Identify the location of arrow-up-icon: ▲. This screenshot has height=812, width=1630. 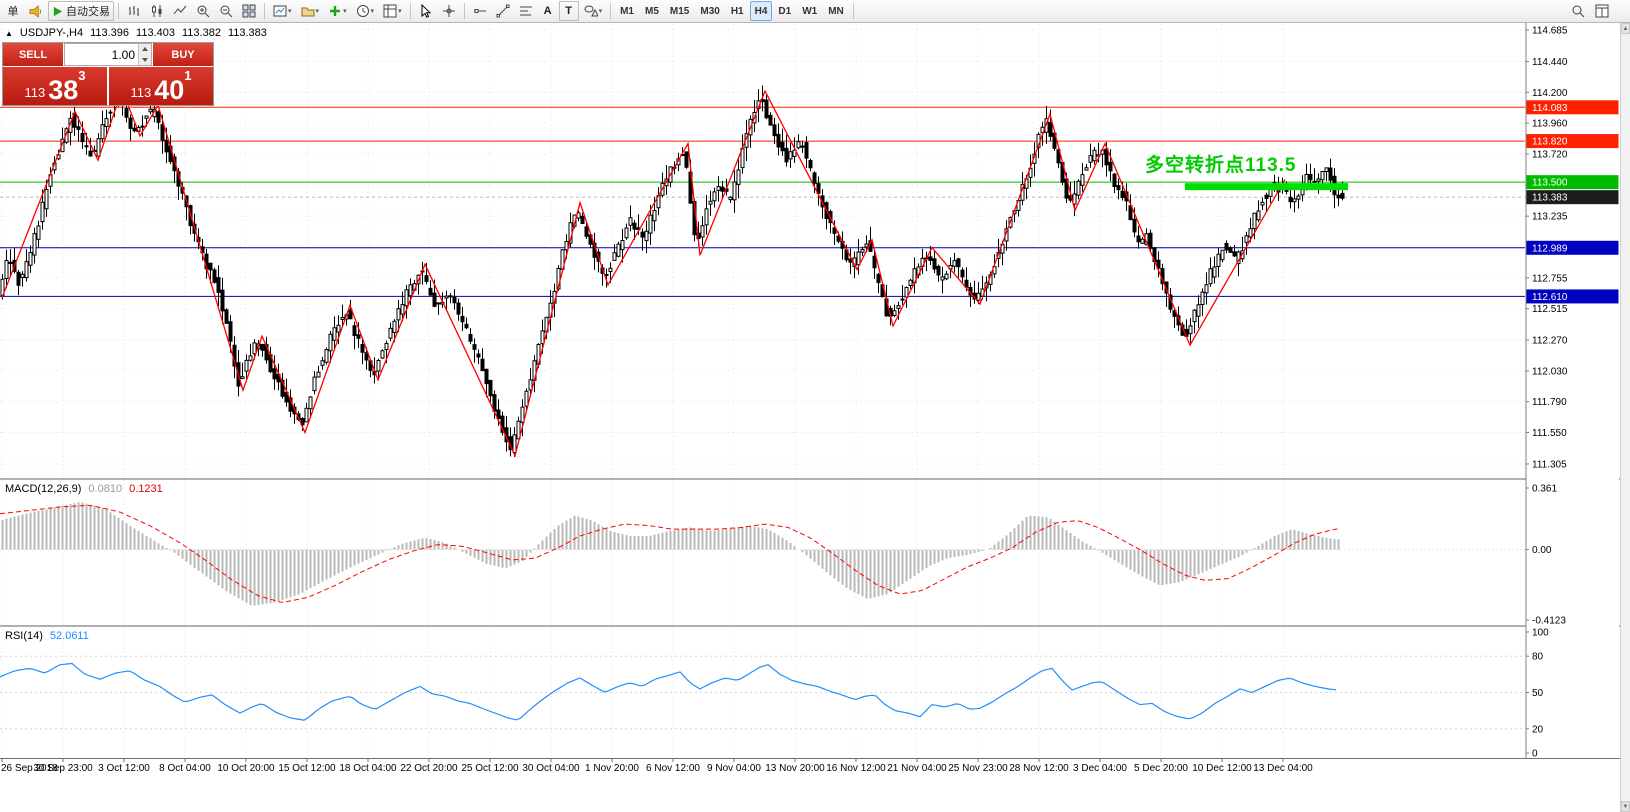
(1625, 28).